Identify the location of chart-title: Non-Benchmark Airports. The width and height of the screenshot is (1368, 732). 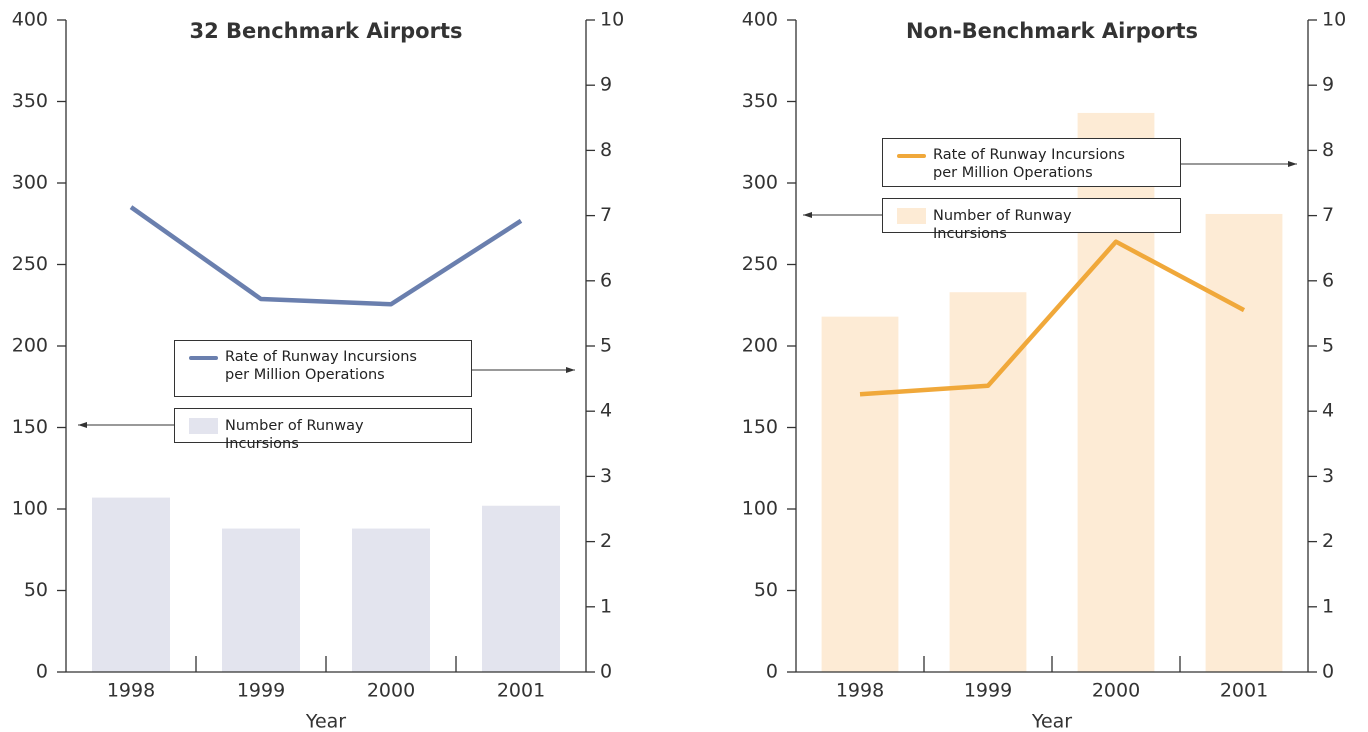
(1052, 31).